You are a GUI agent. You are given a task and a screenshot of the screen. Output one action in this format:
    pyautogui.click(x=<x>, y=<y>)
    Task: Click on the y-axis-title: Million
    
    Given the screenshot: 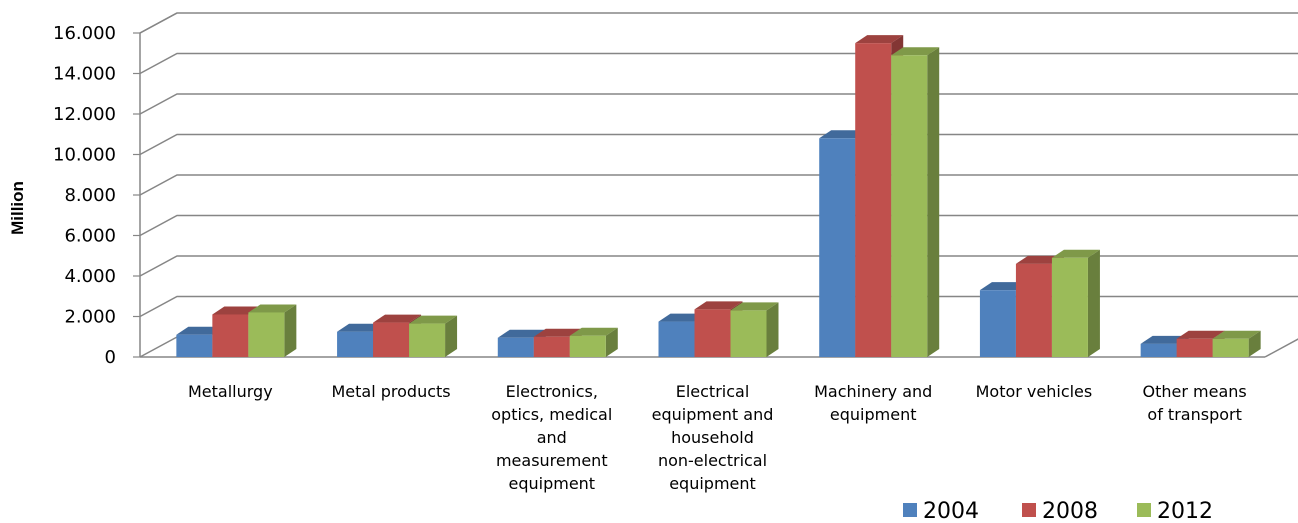 What is the action you would take?
    pyautogui.click(x=17, y=208)
    